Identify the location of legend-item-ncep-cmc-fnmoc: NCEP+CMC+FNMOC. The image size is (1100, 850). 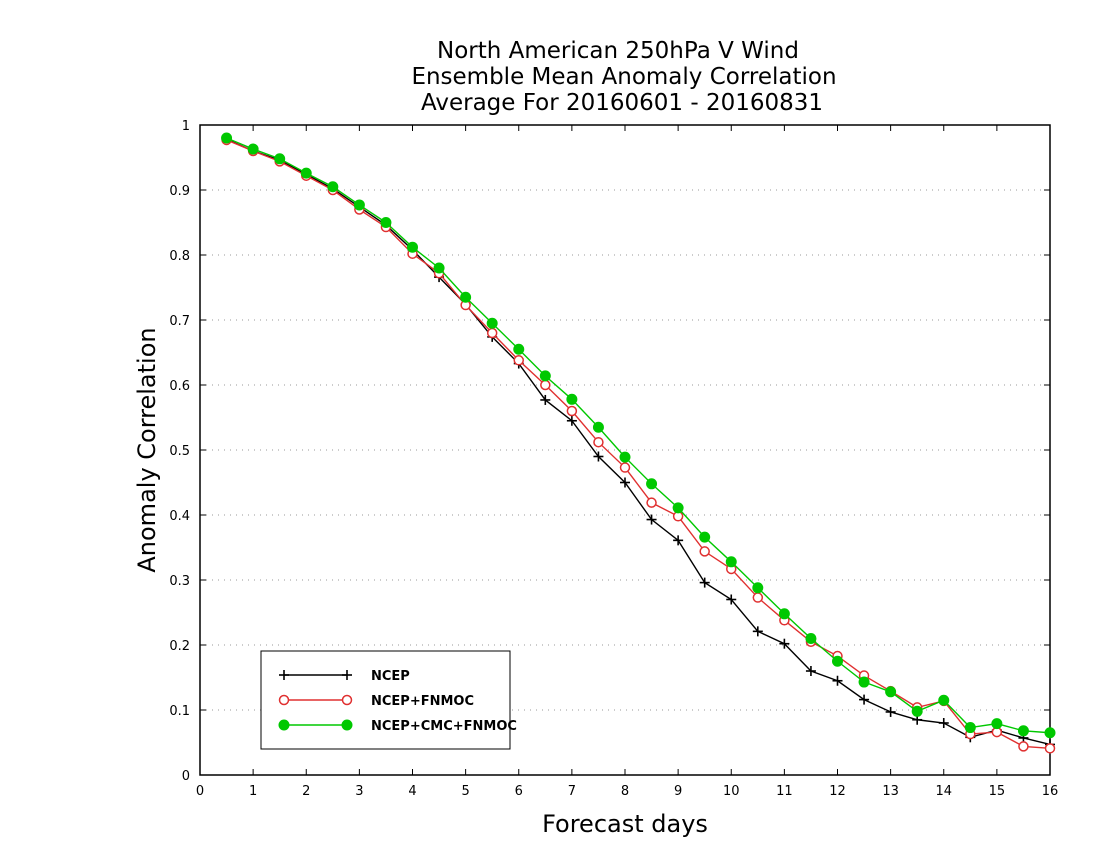
(397, 726).